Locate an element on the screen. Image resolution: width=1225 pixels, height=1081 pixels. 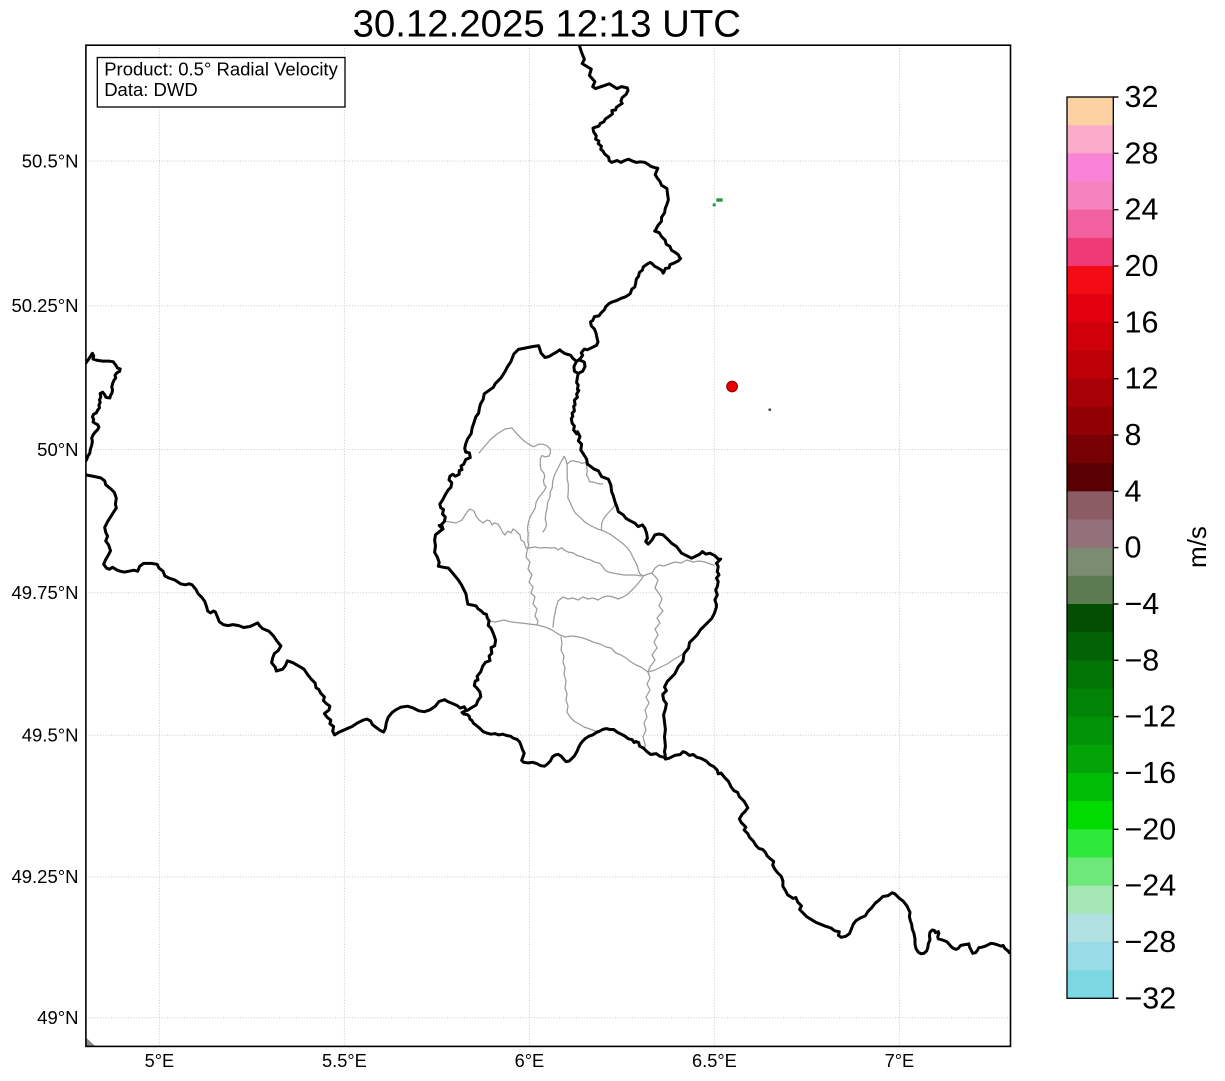
svg-text: 28 is located at coordinates (1142, 153).